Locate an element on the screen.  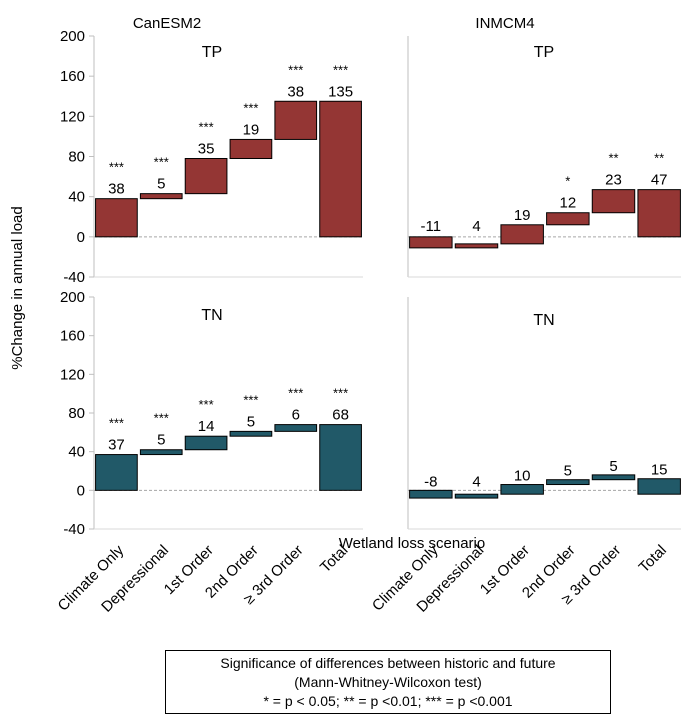
panel-title: INMCM4 is located at coordinates (504, 23).